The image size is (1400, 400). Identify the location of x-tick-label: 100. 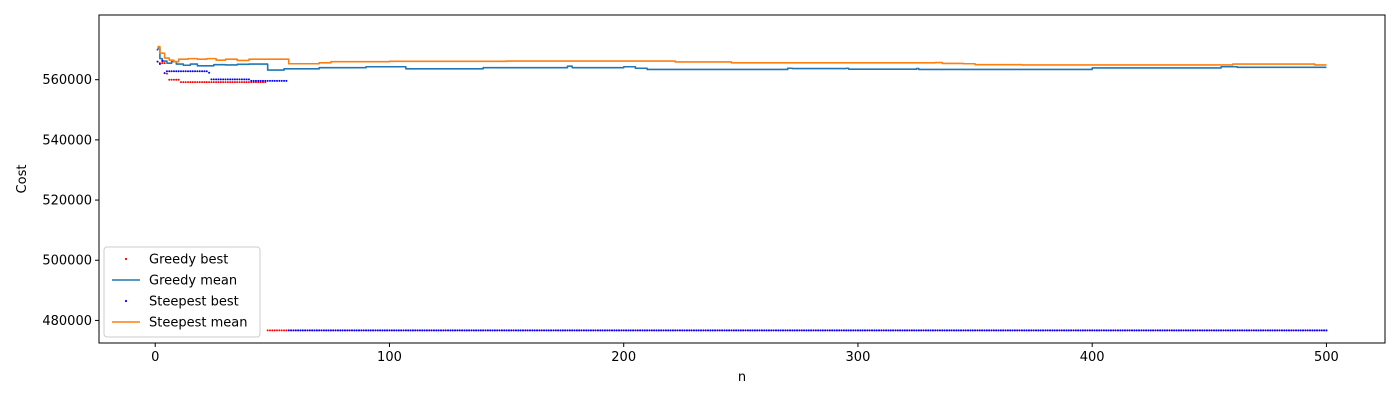
(389, 357).